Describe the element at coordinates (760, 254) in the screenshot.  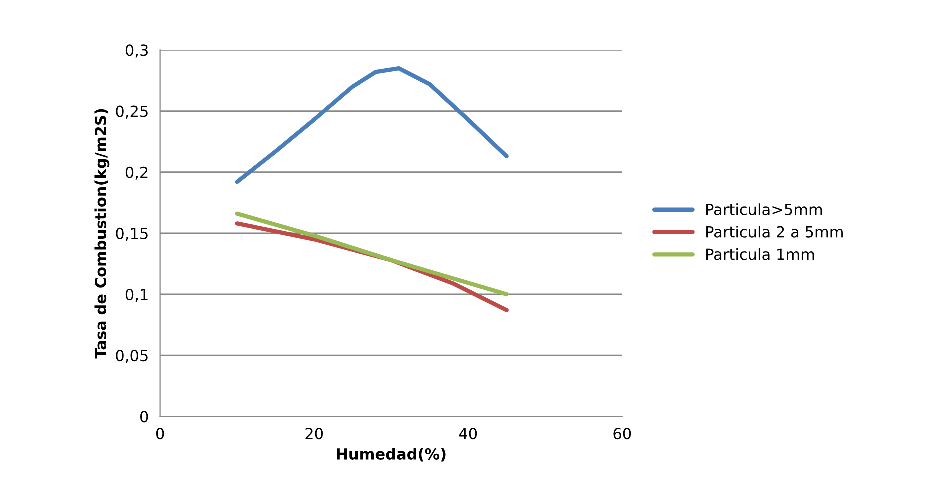
I see `legend-label: Particula 1mm` at that location.